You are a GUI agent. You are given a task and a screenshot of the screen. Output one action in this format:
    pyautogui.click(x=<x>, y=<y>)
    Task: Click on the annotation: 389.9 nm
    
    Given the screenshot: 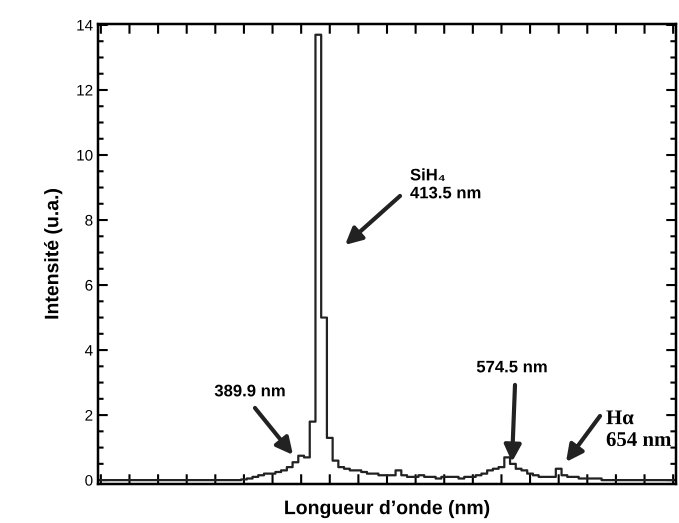 What is the action you would take?
    pyautogui.click(x=249, y=390)
    